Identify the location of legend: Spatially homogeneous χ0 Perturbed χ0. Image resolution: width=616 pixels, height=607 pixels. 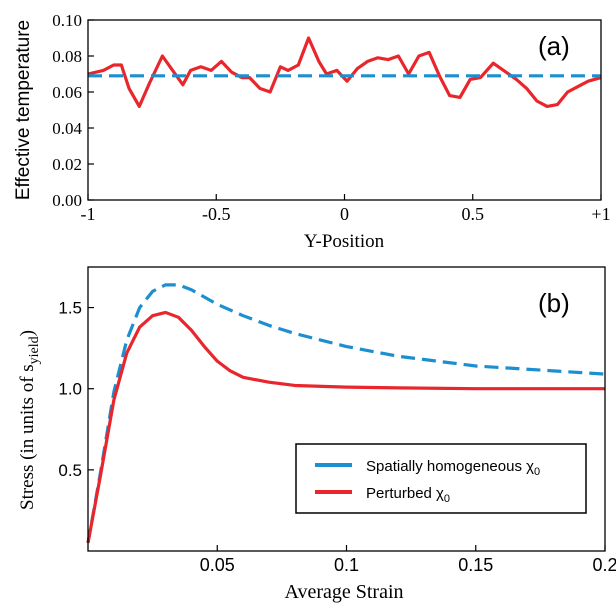
(441, 478).